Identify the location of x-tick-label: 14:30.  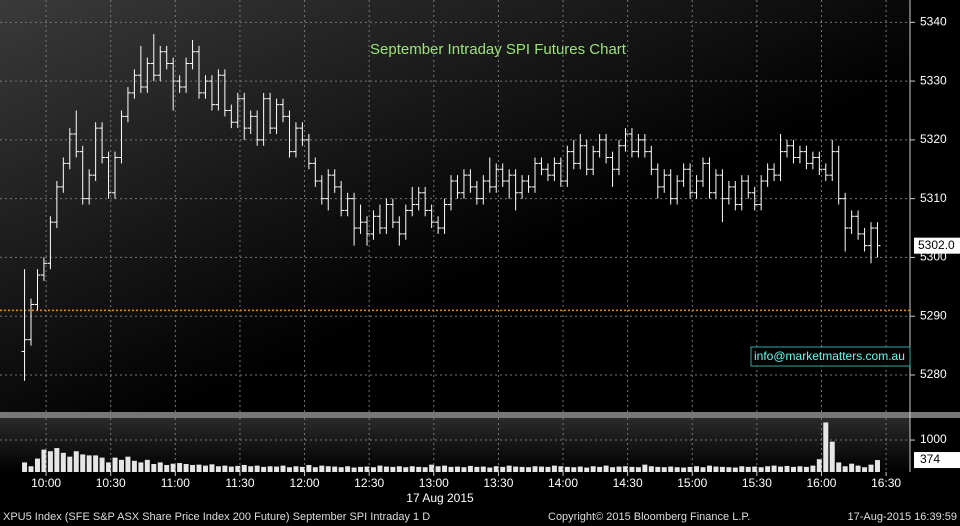
(628, 483).